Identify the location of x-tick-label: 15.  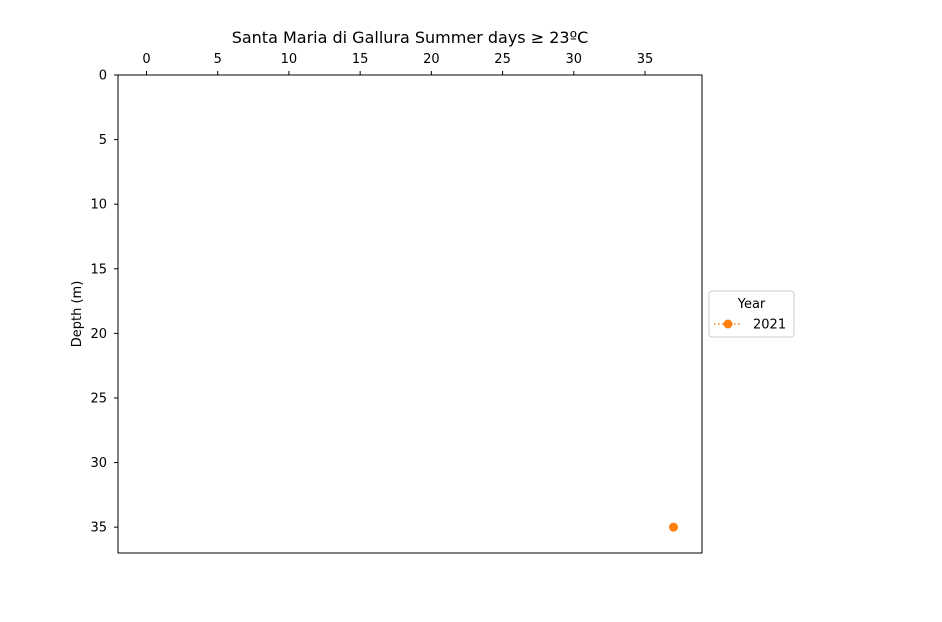
(360, 59).